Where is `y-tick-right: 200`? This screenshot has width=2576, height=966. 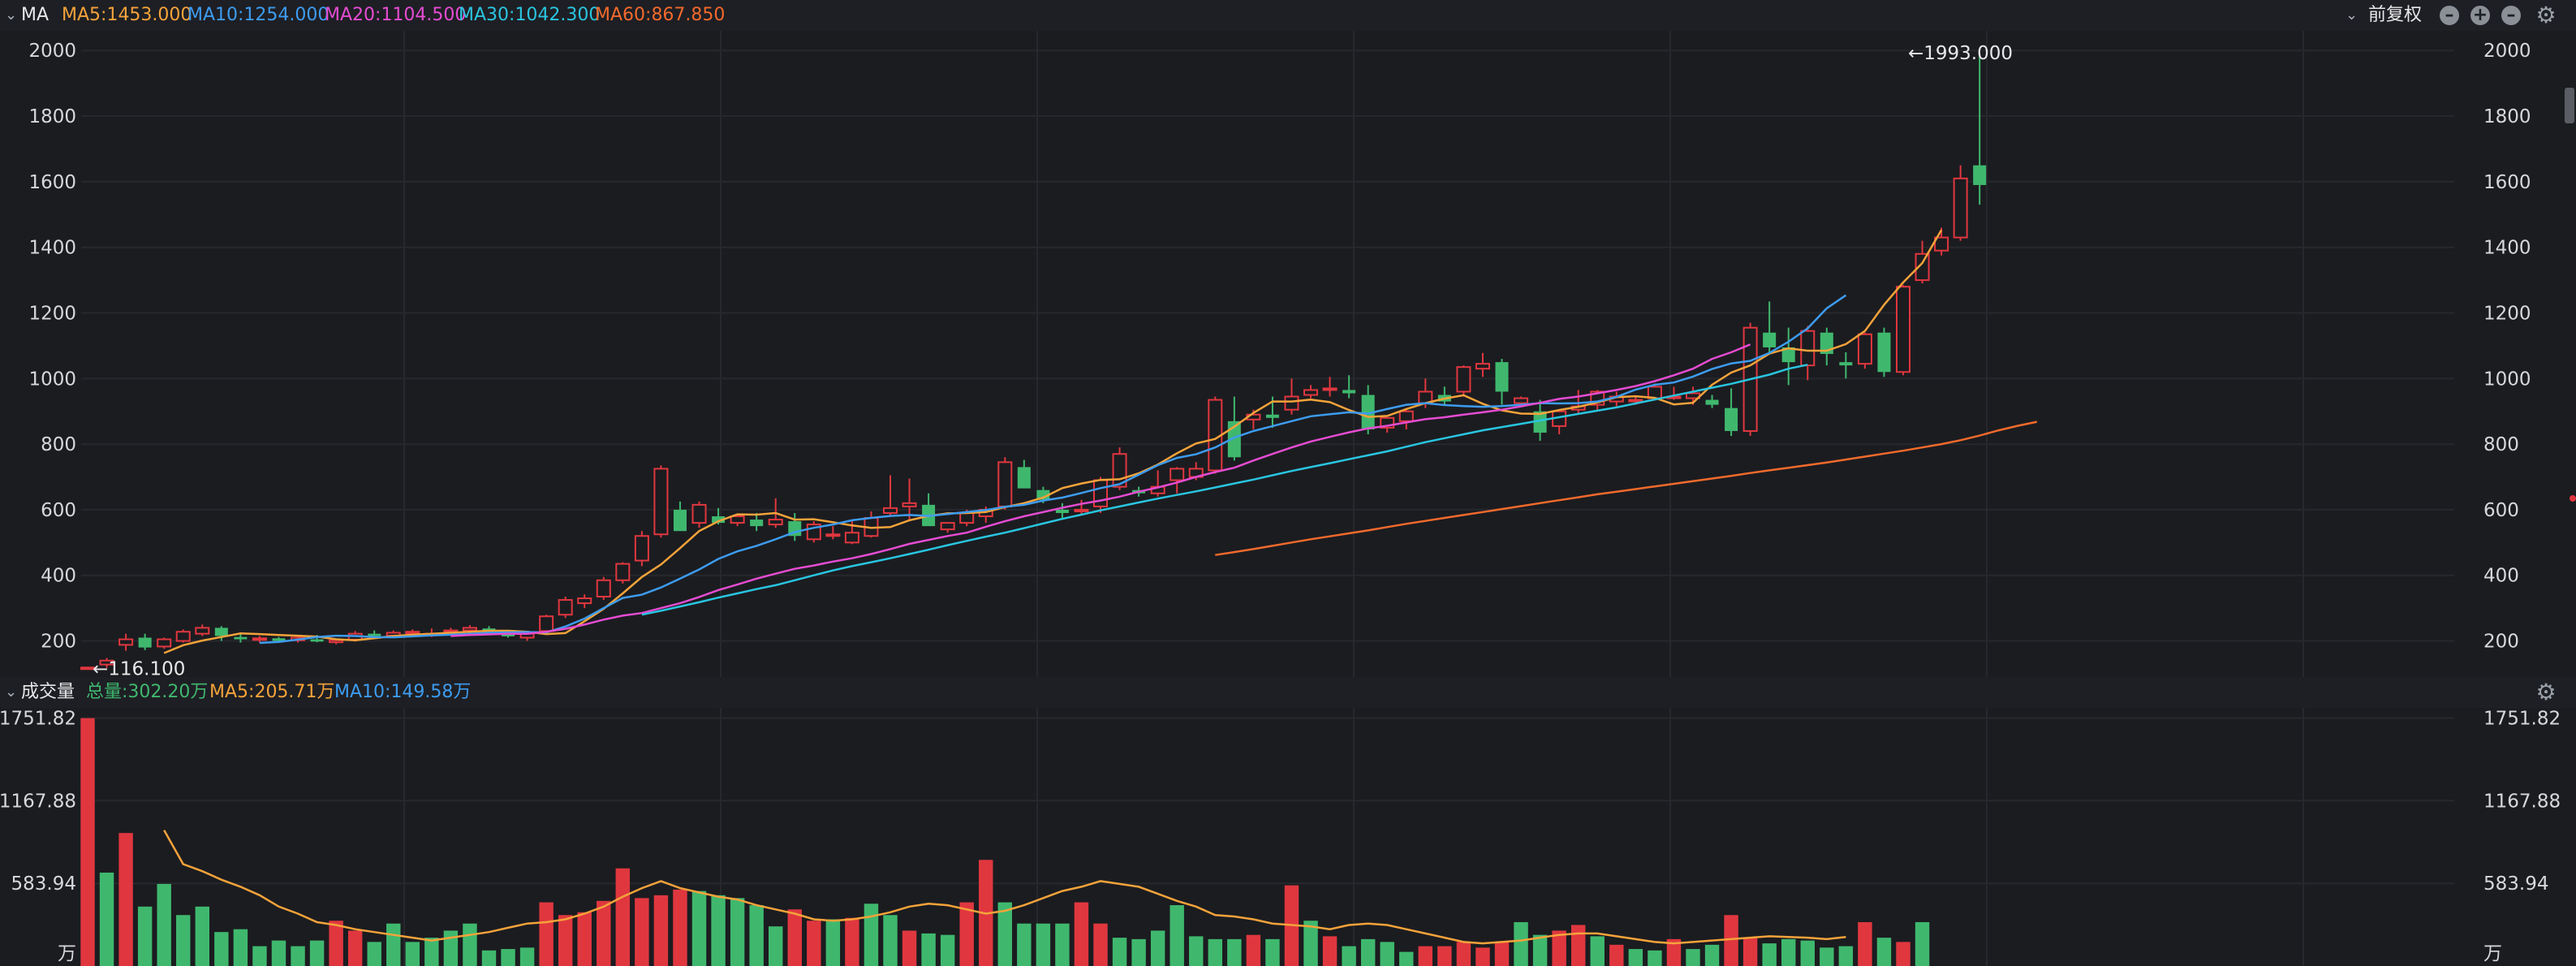
y-tick-right: 200 is located at coordinates (2501, 642).